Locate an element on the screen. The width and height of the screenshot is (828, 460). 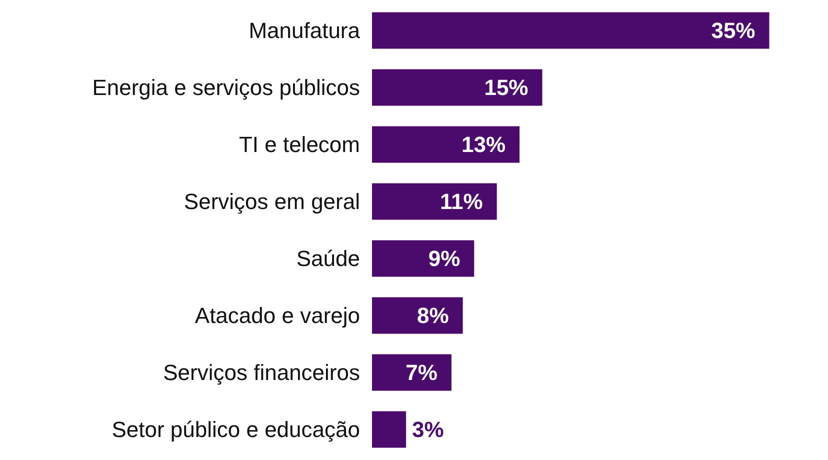
y-tick-label: Serviços em geral is located at coordinates (272, 201).